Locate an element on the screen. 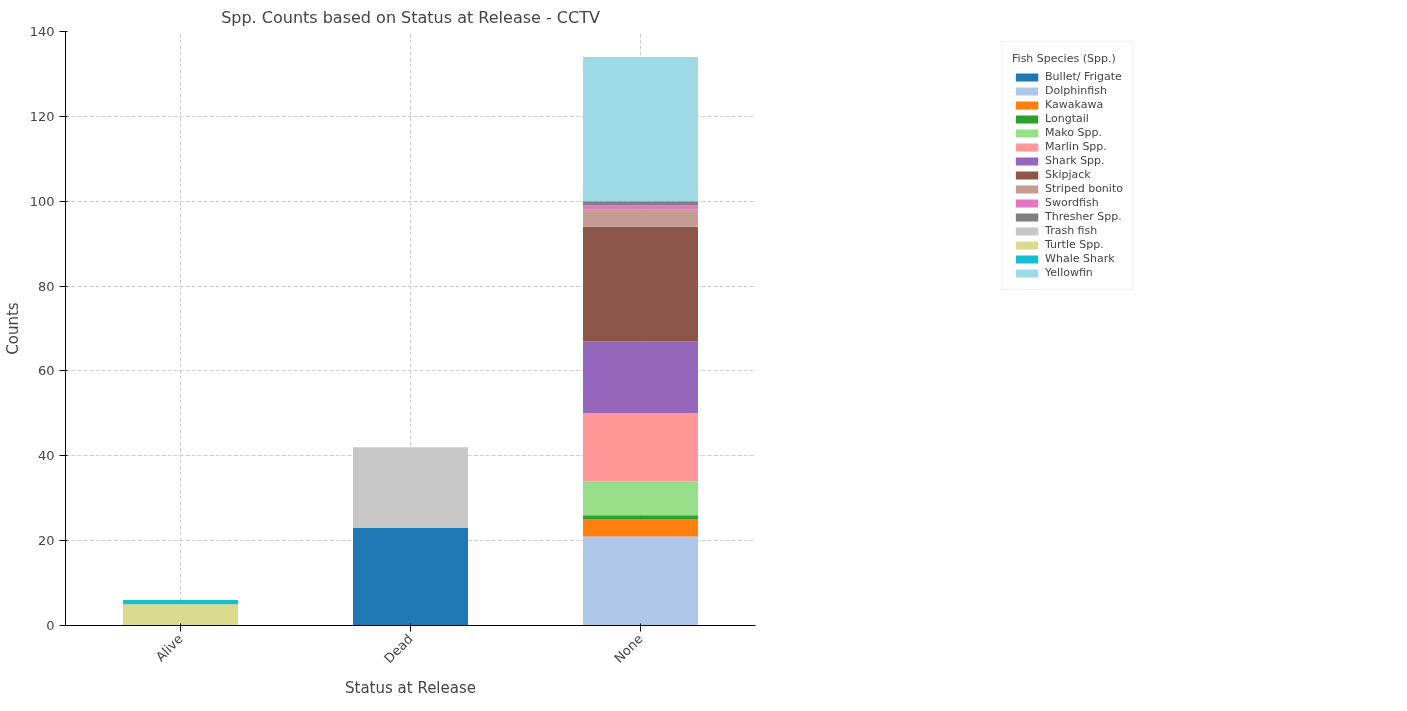 Image resolution: width=1407 pixels, height=711 pixels. legend-label: Kawakawa is located at coordinates (1074, 104).